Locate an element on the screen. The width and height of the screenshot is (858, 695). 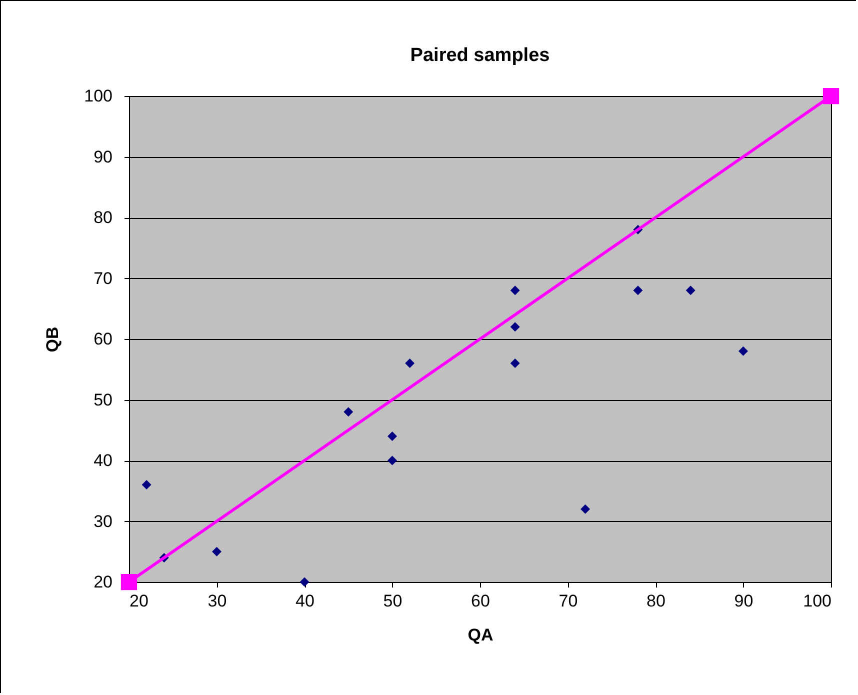
y-tick-label: 60 is located at coordinates (103, 339).